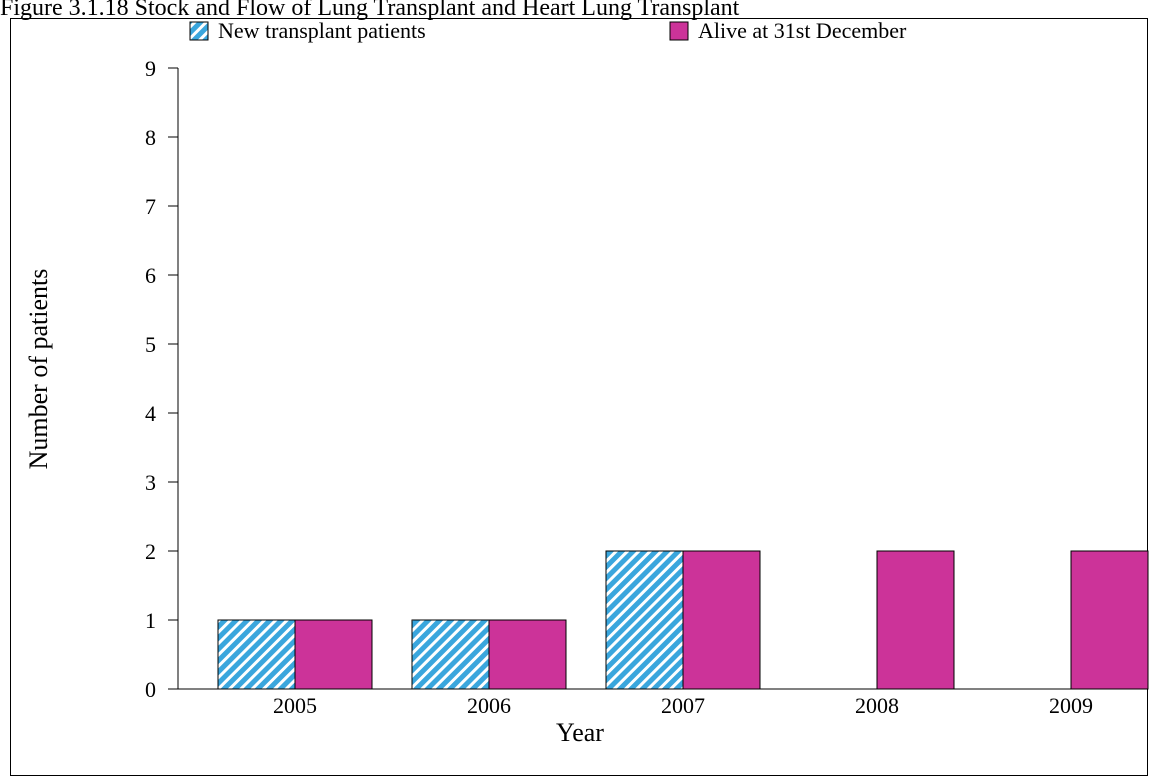  I want to click on y-tick-label: 5, so click(150, 344).